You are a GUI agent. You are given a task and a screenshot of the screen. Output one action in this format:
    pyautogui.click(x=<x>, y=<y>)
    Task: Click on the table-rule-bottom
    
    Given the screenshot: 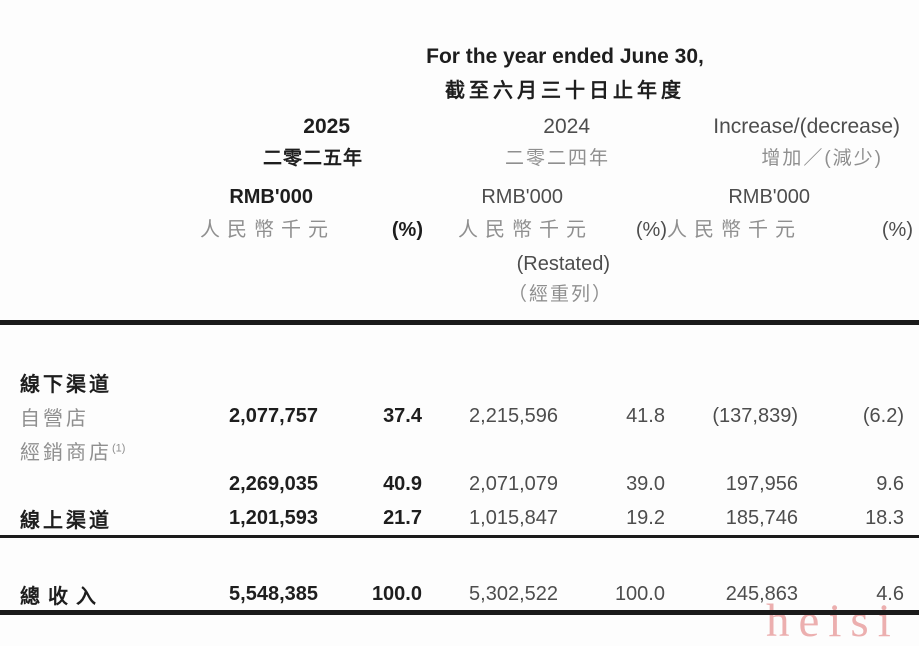 What is the action you would take?
    pyautogui.click(x=459, y=612)
    